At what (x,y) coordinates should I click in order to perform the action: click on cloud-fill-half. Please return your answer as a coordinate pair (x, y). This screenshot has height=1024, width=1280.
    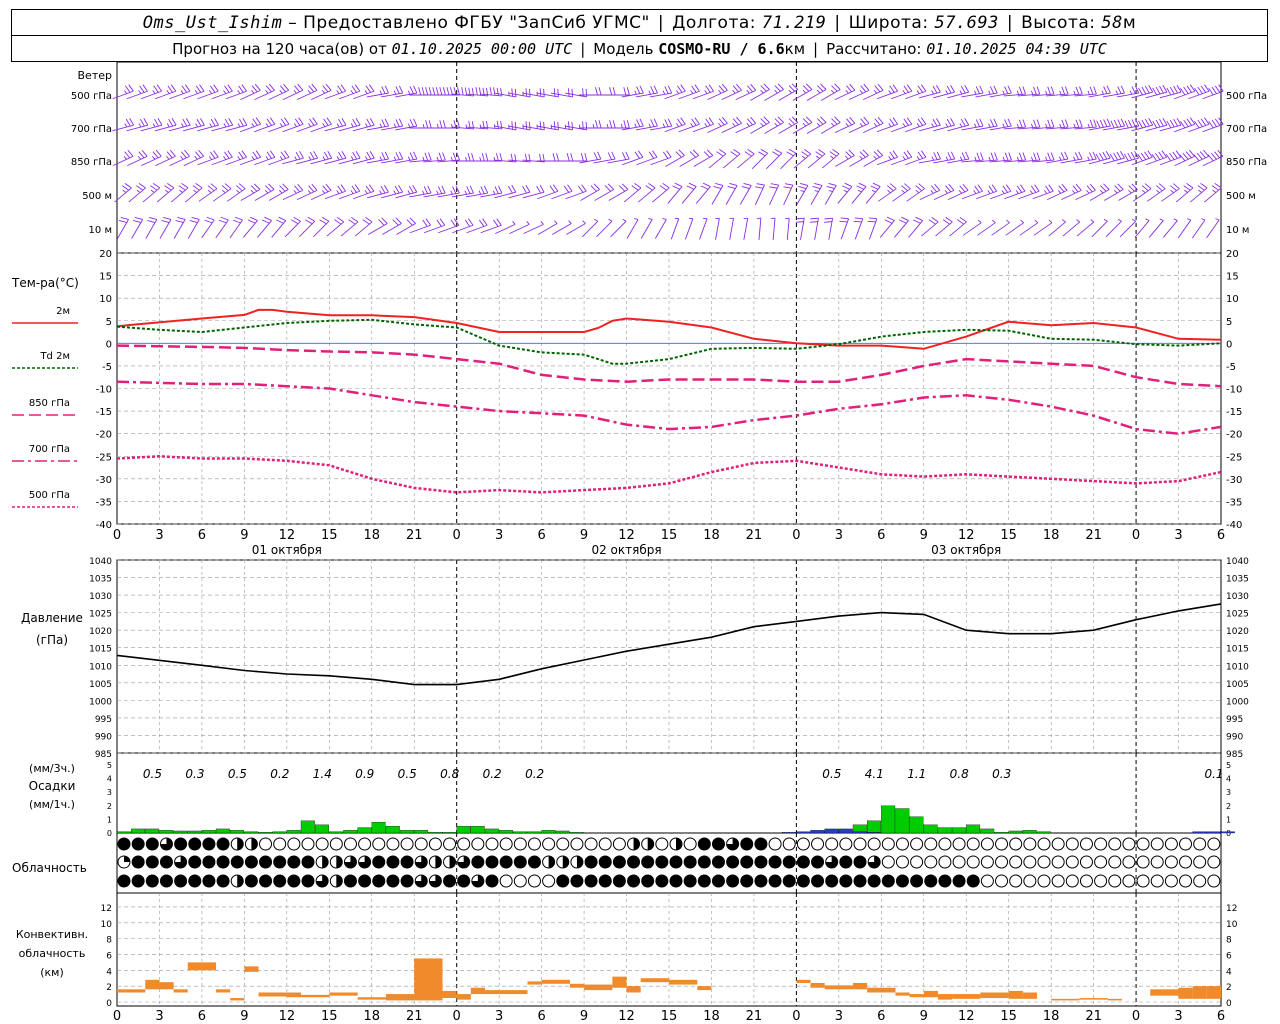
    Looking at the image, I should click on (636, 844).